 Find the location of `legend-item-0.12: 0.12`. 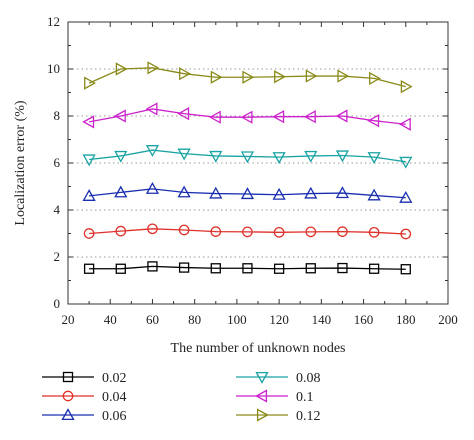

legend-item-0.12: 0.12 is located at coordinates (278, 416).